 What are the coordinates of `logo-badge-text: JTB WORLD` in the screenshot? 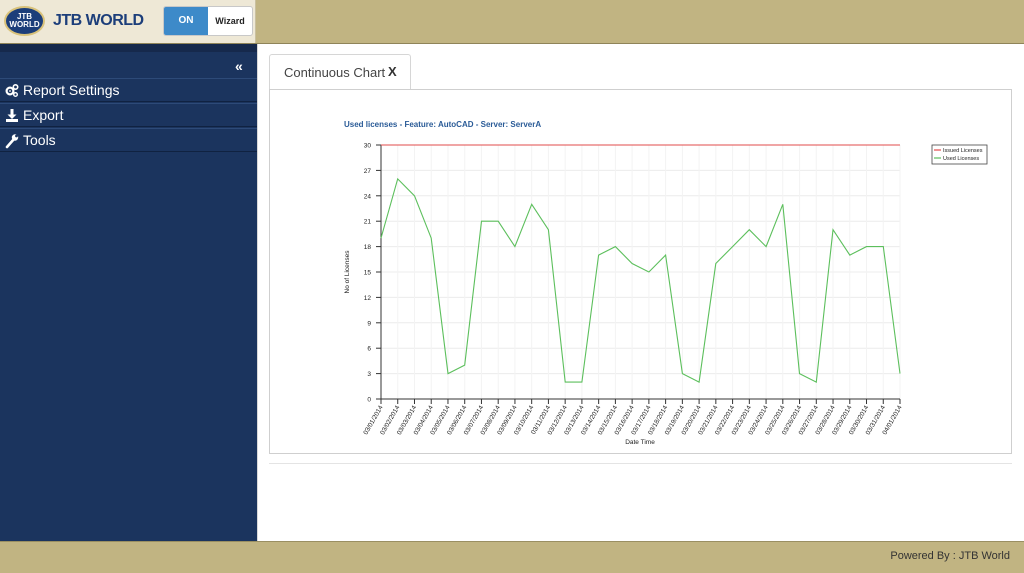 It's located at (24, 20).